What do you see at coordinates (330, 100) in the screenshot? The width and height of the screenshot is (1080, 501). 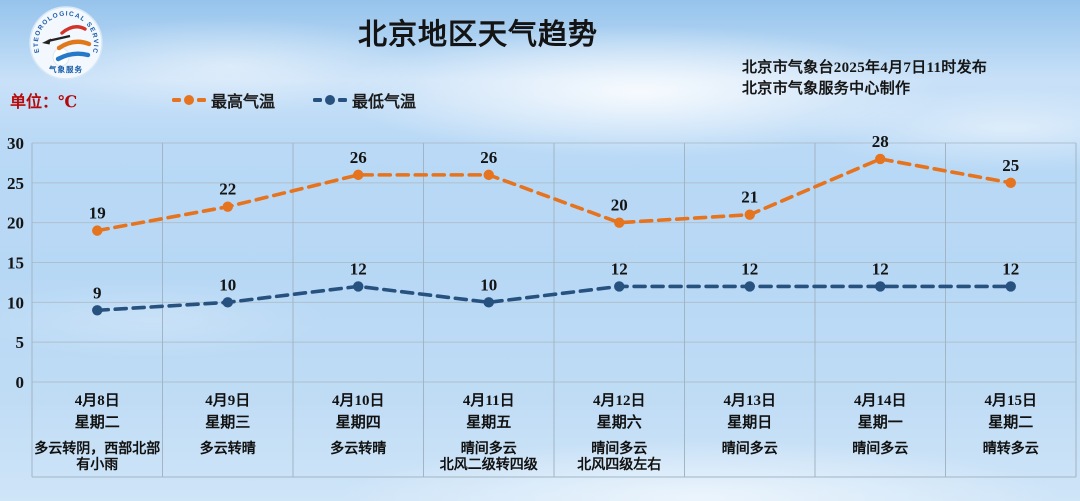 I see `low-temp-dashed-line-icon` at bounding box center [330, 100].